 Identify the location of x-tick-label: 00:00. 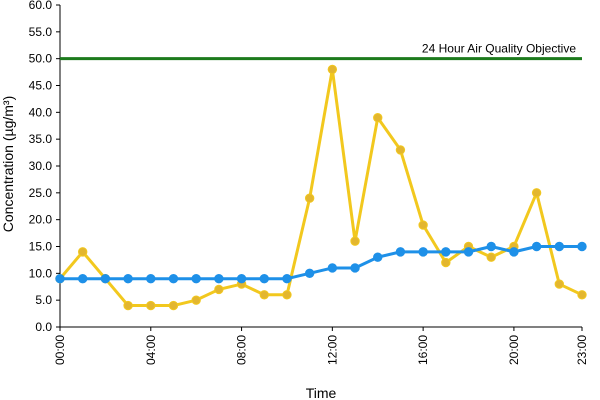
(60, 350).